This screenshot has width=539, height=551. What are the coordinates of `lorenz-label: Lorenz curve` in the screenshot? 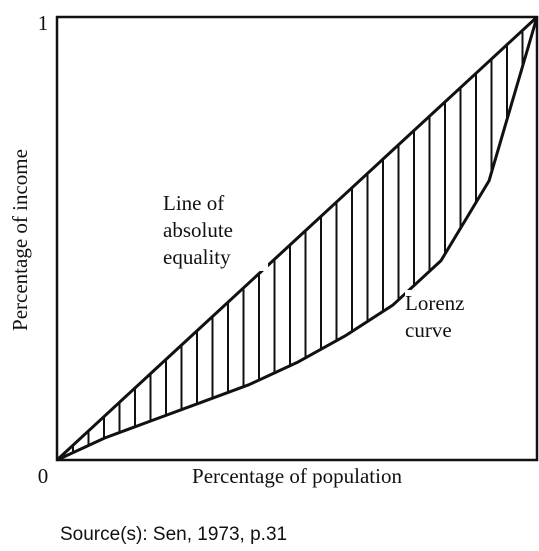 It's located at (440, 317).